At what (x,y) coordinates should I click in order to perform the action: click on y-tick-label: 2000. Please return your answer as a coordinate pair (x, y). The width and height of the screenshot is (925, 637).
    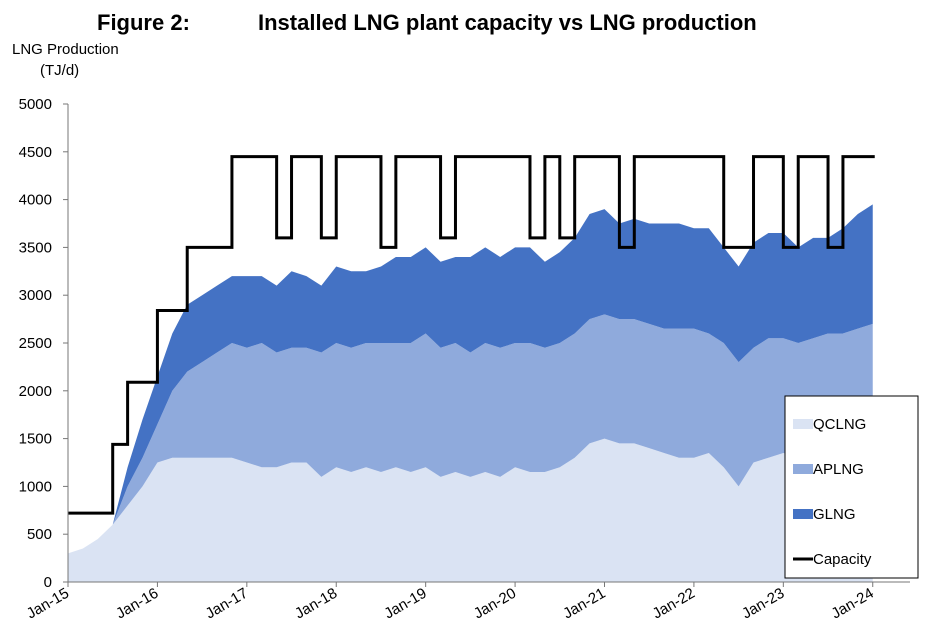
    Looking at the image, I should click on (35, 391).